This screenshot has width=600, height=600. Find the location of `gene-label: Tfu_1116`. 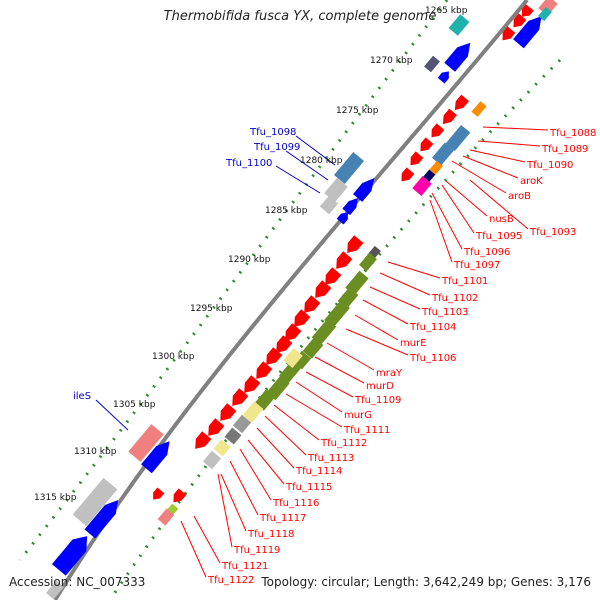

gene-label: Tfu_1116 is located at coordinates (295, 503).